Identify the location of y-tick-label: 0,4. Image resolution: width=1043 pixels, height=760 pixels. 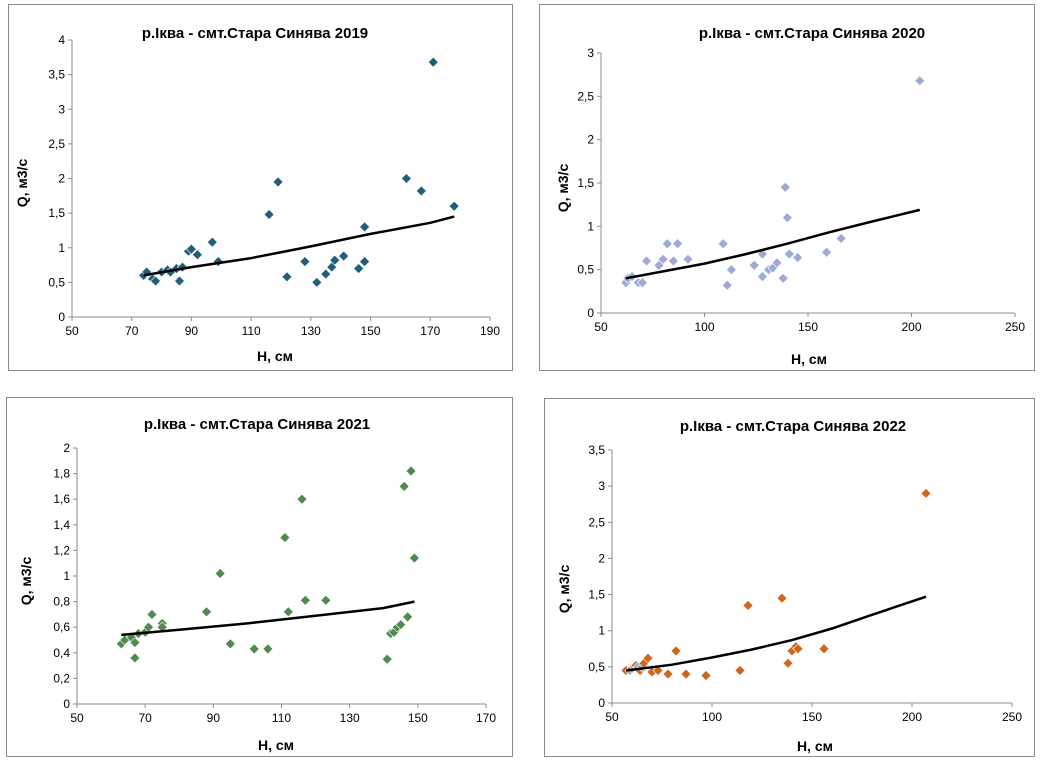
(61, 653).